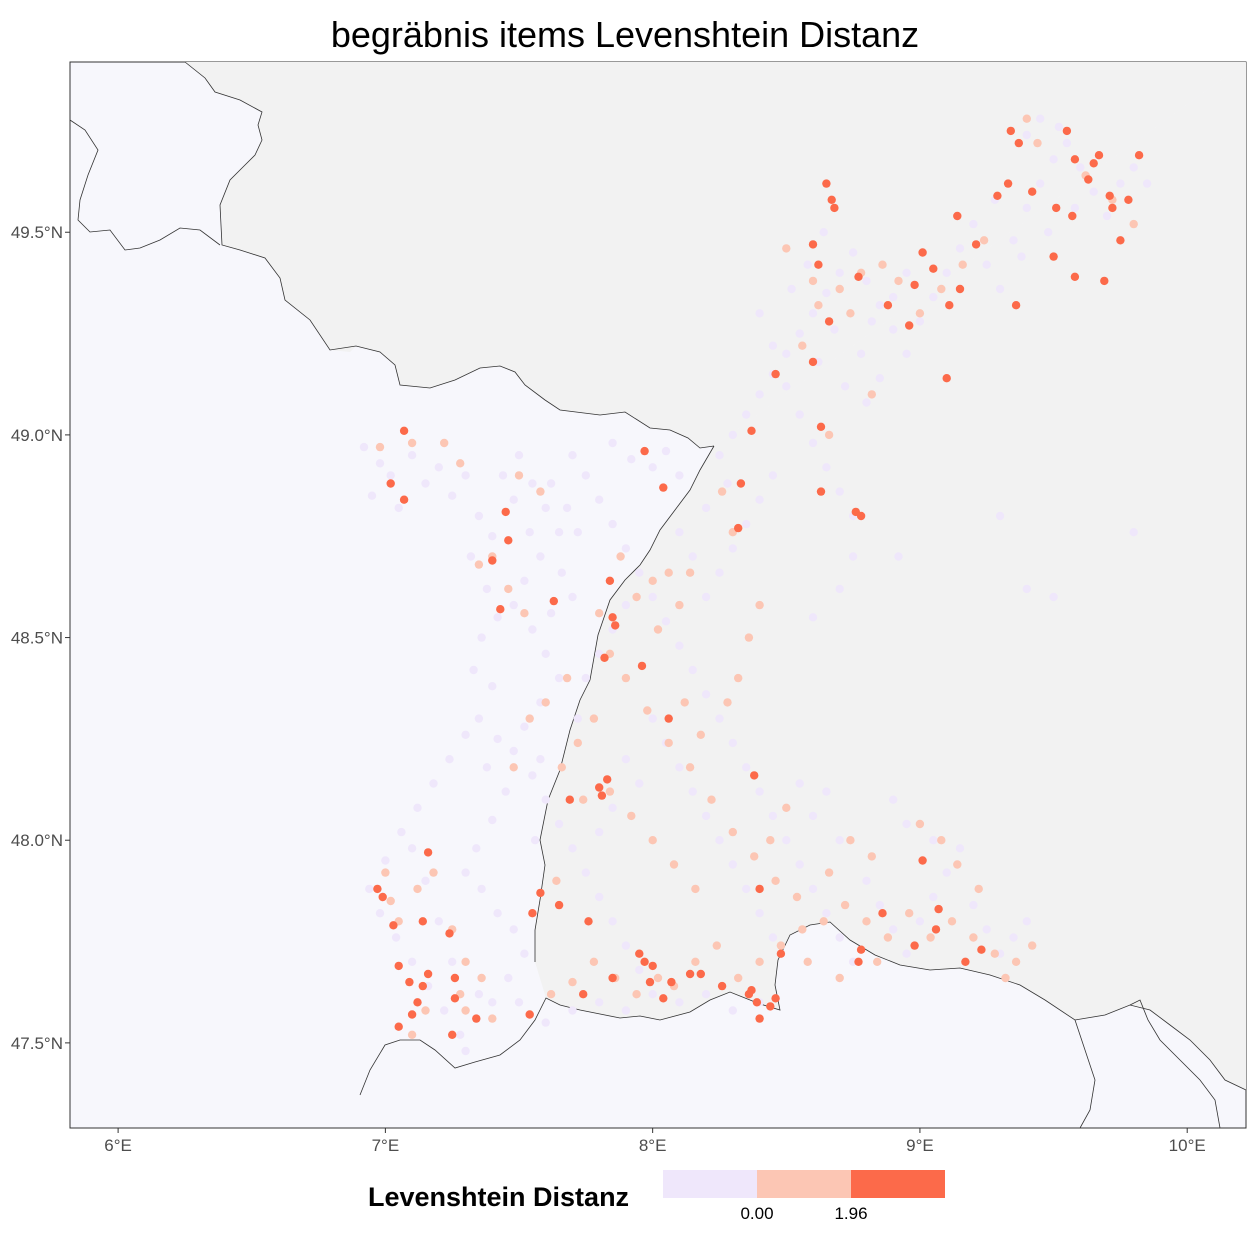  I want to click on legend-break-0: 0.00, so click(756, 1214).